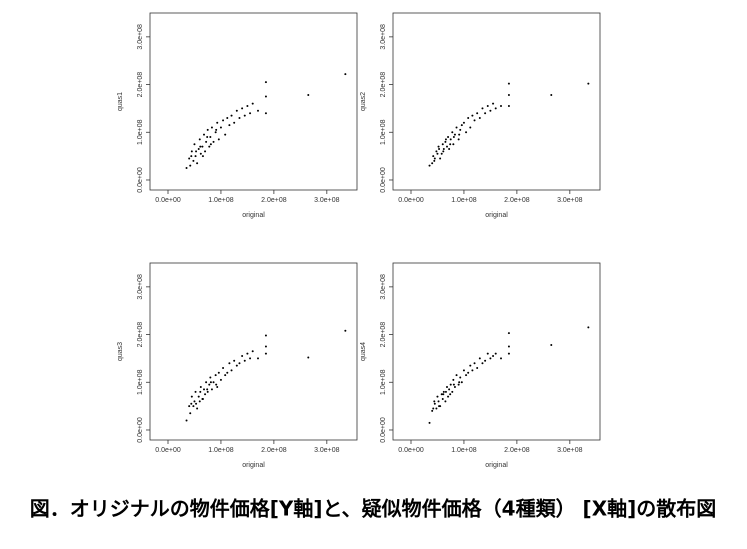 The width and height of the screenshot is (747, 549). Describe the element at coordinates (140, 85) in the screenshot. I see `y-tick-label: 2.0e+08` at that location.